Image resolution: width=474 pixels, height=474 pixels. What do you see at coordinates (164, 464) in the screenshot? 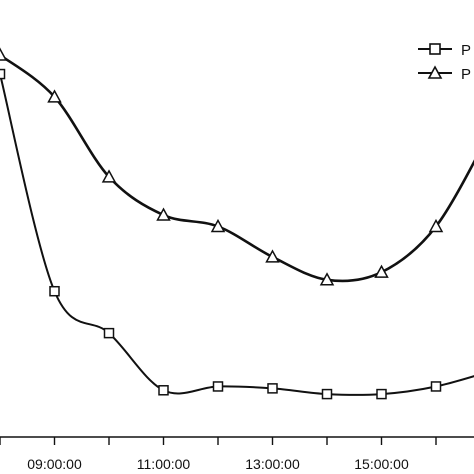
I see `x-tick-label: 11:00:00` at bounding box center [164, 464].